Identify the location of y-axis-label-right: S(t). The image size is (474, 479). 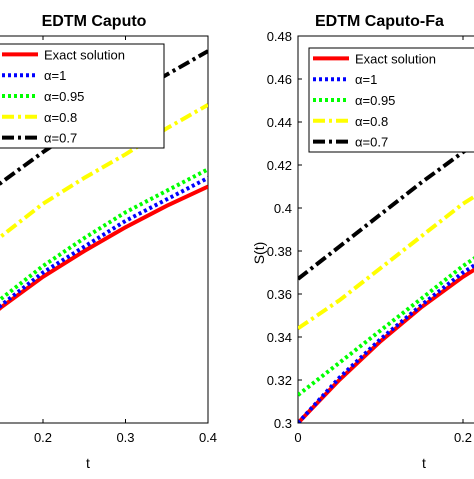
(259, 253).